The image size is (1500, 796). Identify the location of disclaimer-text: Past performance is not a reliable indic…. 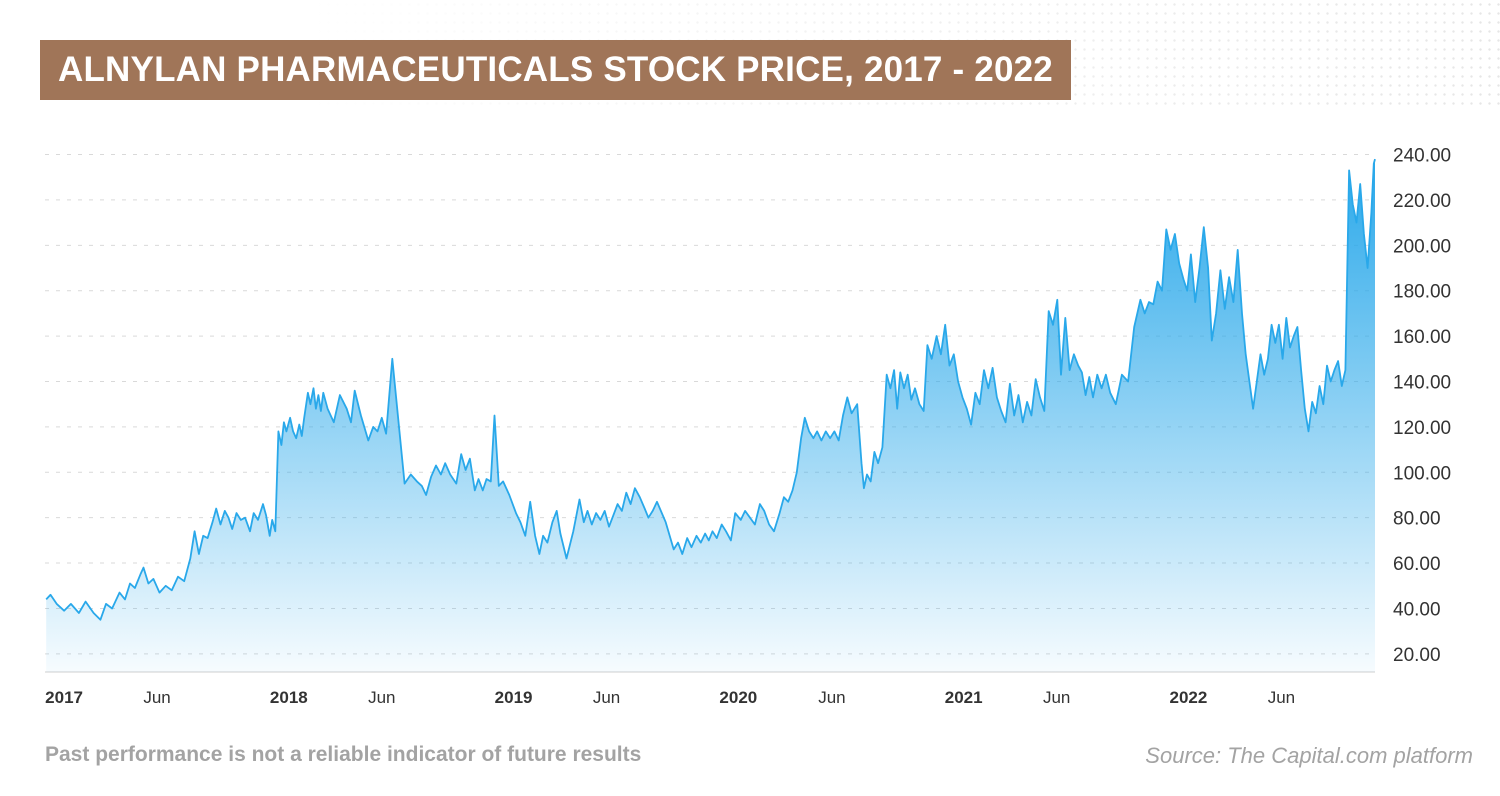
(343, 754).